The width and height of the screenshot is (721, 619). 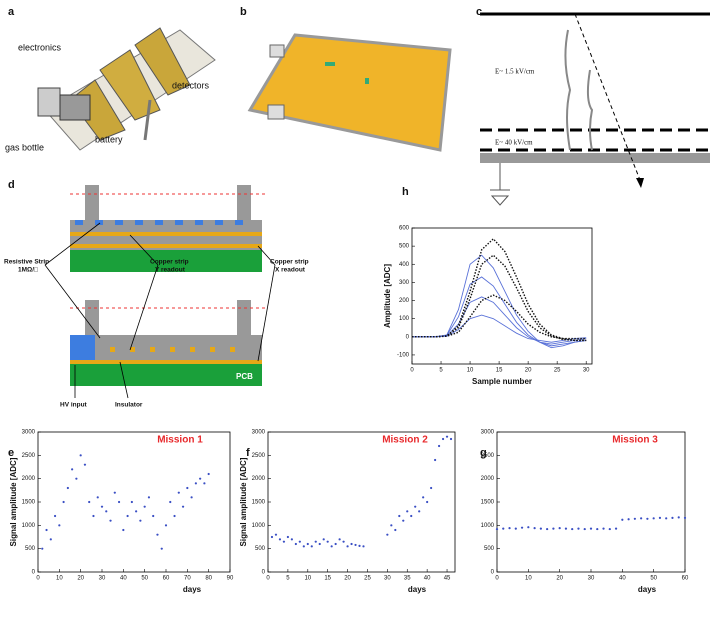 I want to click on x-tick-label: 50, so click(x=653, y=579).